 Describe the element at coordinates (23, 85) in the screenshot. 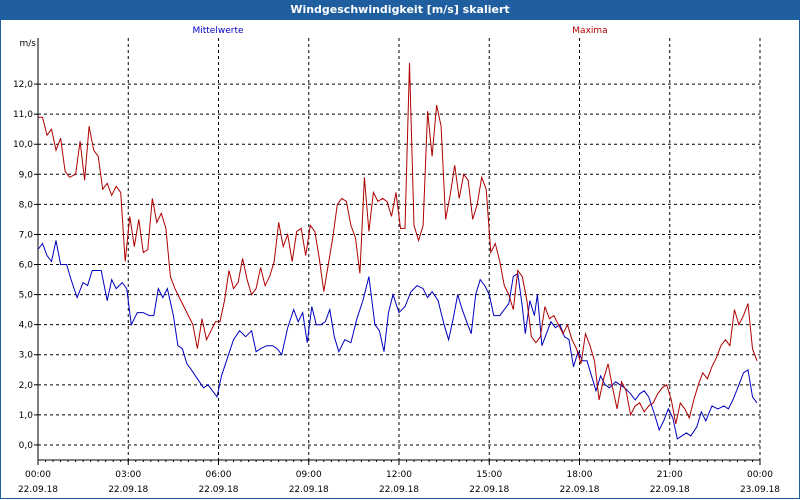

I see `y-tick-label: 12,0` at that location.